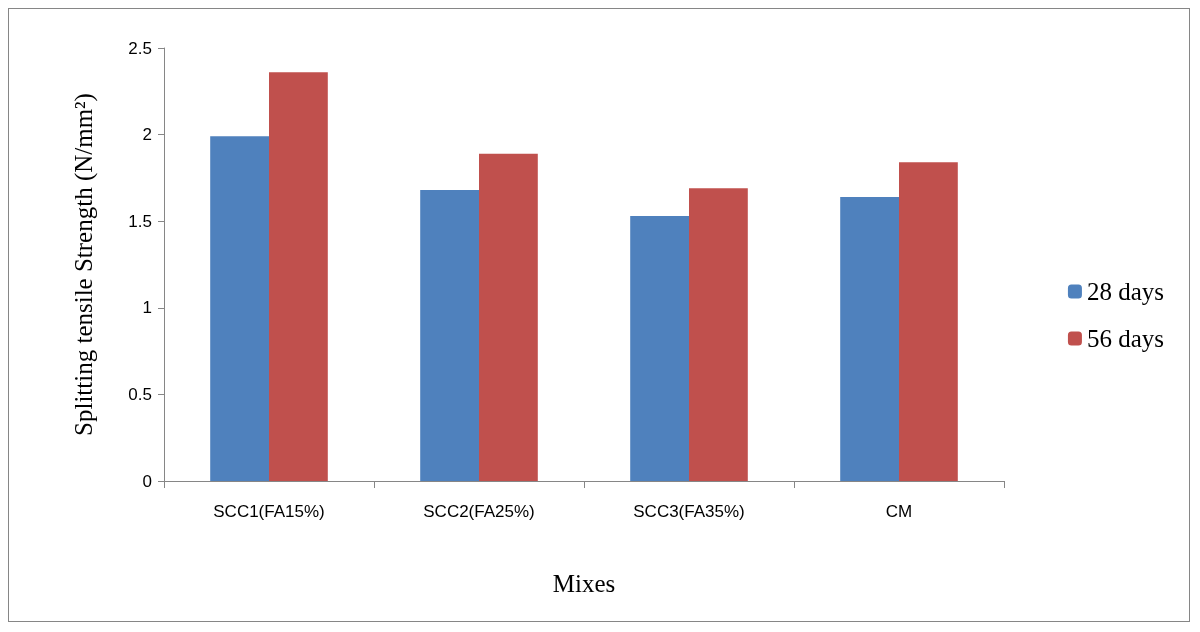 The height and width of the screenshot is (632, 1200). What do you see at coordinates (84, 264) in the screenshot?
I see `y-axis-title: Splitting tensile Strength (N/mm²)` at bounding box center [84, 264].